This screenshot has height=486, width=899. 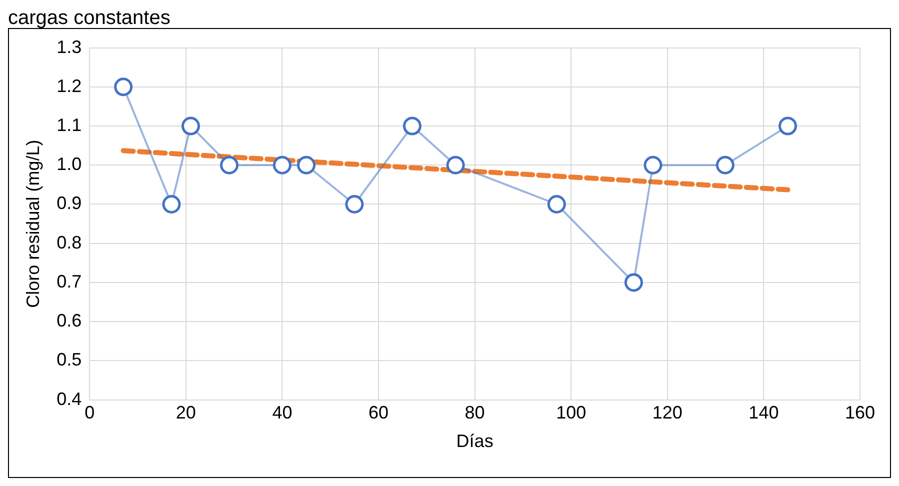 What do you see at coordinates (69, 203) in the screenshot?
I see `y-tick-label: 0.9` at bounding box center [69, 203].